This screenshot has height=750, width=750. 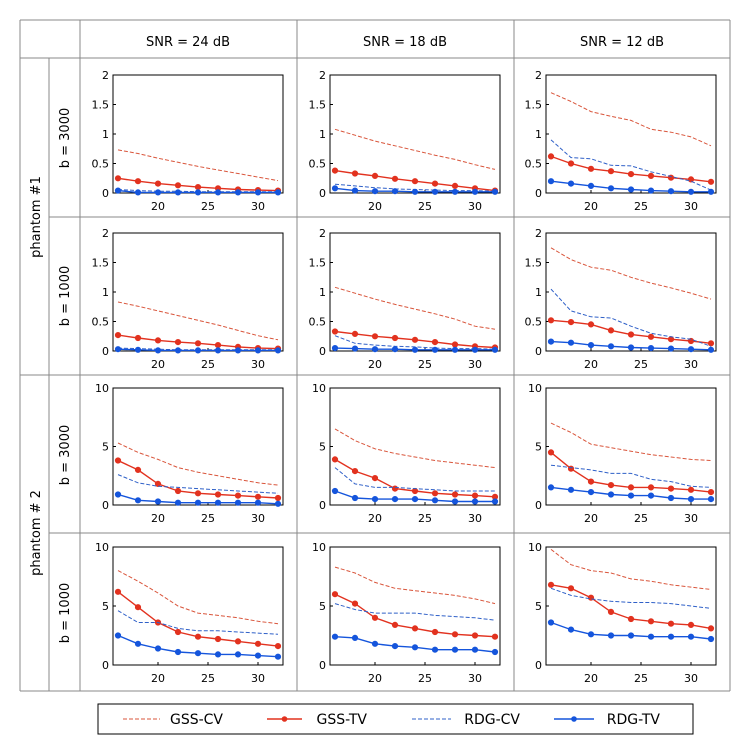 I want to click on legend-label-rdg-tv: RDG-TV, so click(x=634, y=720).